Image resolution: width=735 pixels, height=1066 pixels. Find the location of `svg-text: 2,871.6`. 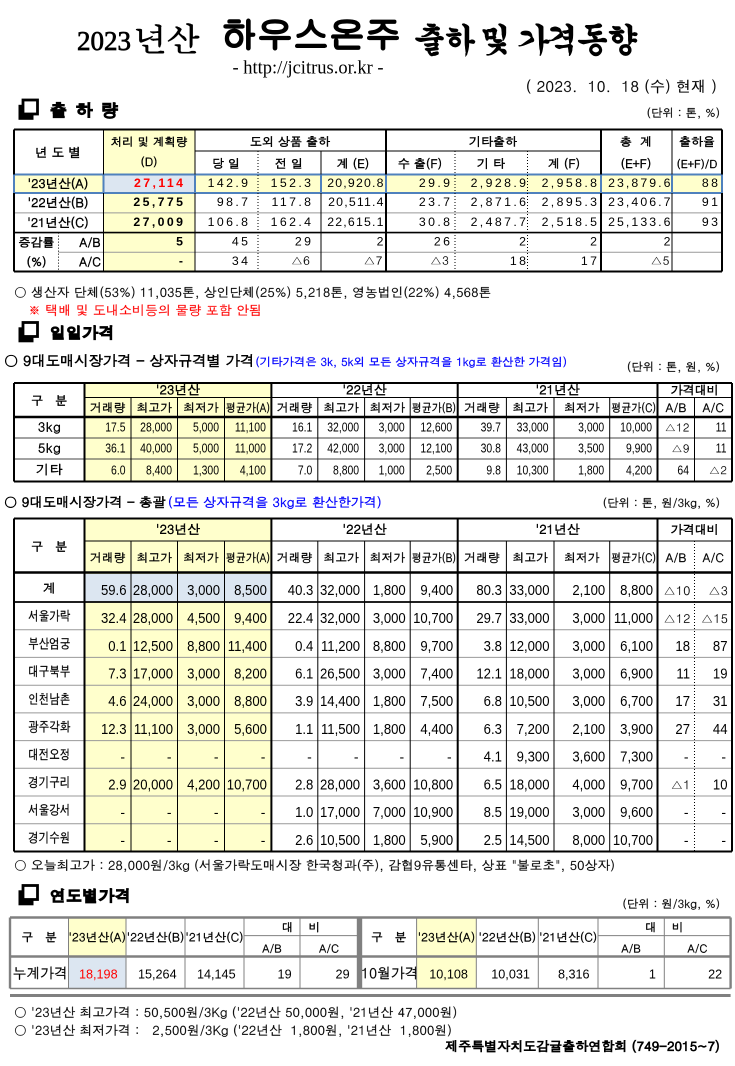

svg-text: 2,871.6 is located at coordinates (500, 202).